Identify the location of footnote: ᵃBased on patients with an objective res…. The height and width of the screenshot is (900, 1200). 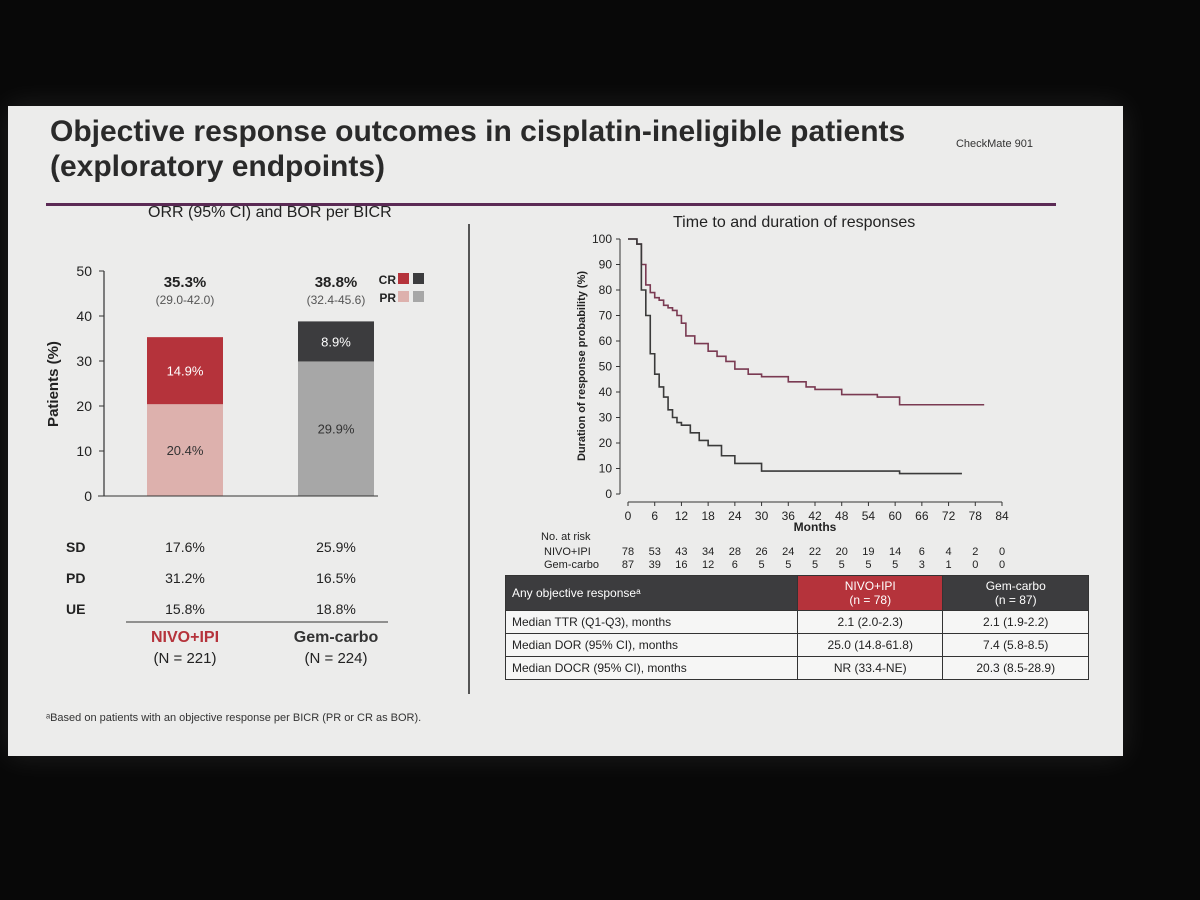
(234, 718).